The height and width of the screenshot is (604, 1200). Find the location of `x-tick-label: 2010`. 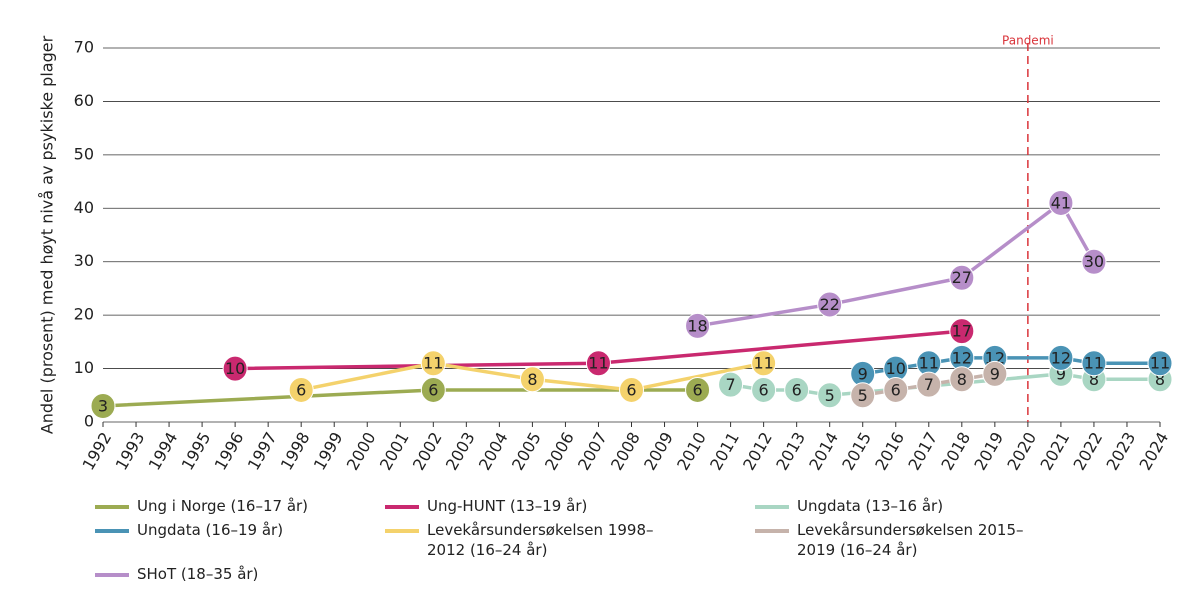

x-tick-label: 2010 is located at coordinates (691, 451).